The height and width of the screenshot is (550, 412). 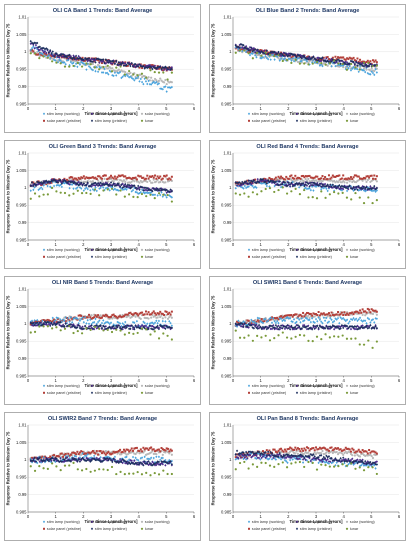 What do you see at coordinates (138, 380) in the screenshot?
I see `x-tick-label: 4` at bounding box center [138, 380].